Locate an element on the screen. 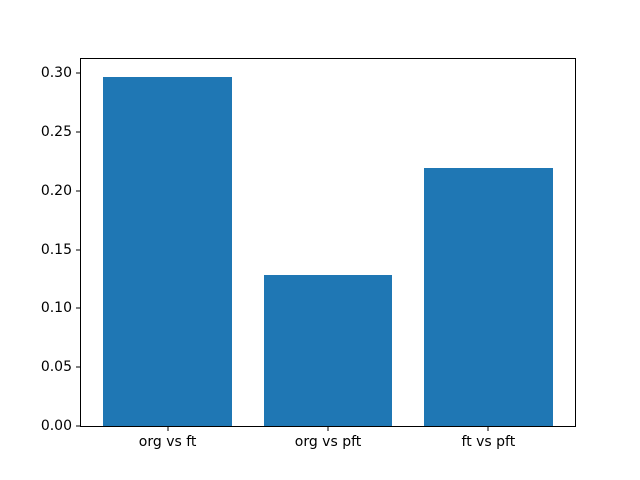 The width and height of the screenshot is (640, 480). y-axis-tick-label: 0.30 is located at coordinates (56, 73).